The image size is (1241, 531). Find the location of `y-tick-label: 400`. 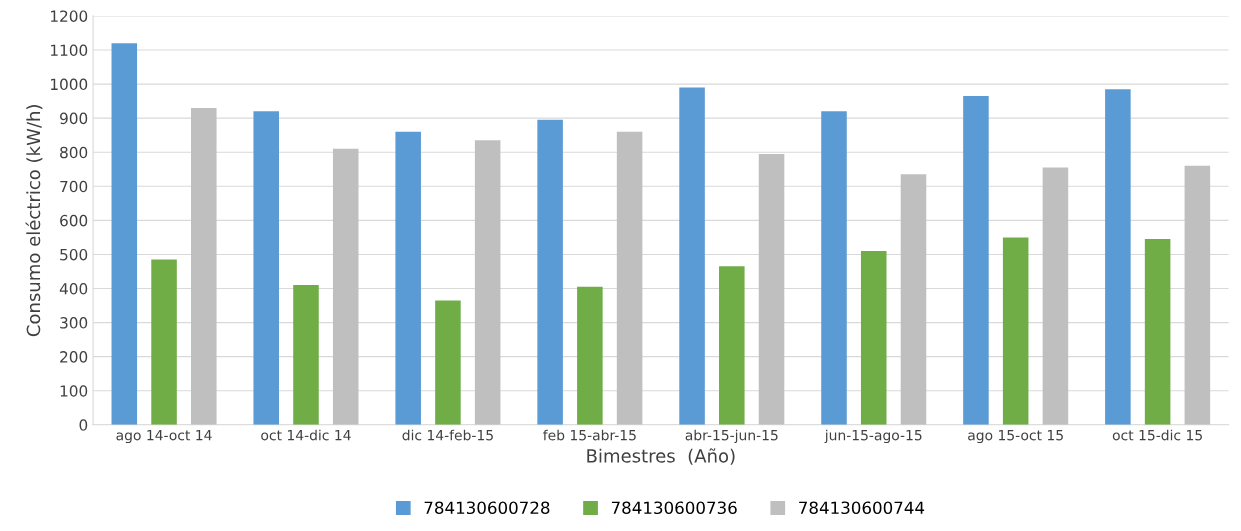

y-tick-label: 400 is located at coordinates (73, 288).